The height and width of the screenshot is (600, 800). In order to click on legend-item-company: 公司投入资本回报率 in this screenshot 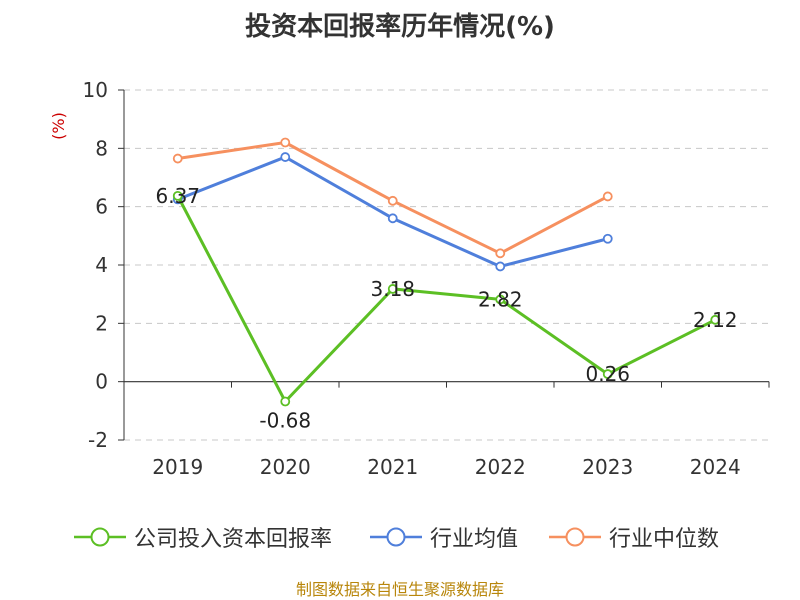, I will do `click(203, 537)`.